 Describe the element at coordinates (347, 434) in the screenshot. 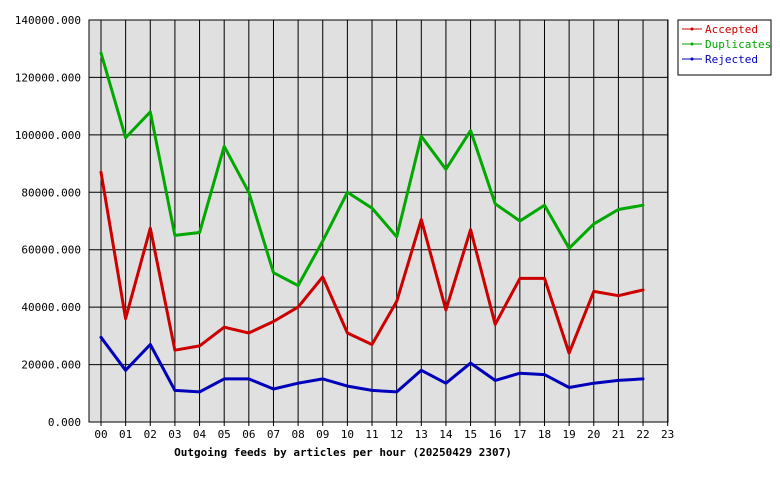

I see `x-tick-label: 10` at that location.